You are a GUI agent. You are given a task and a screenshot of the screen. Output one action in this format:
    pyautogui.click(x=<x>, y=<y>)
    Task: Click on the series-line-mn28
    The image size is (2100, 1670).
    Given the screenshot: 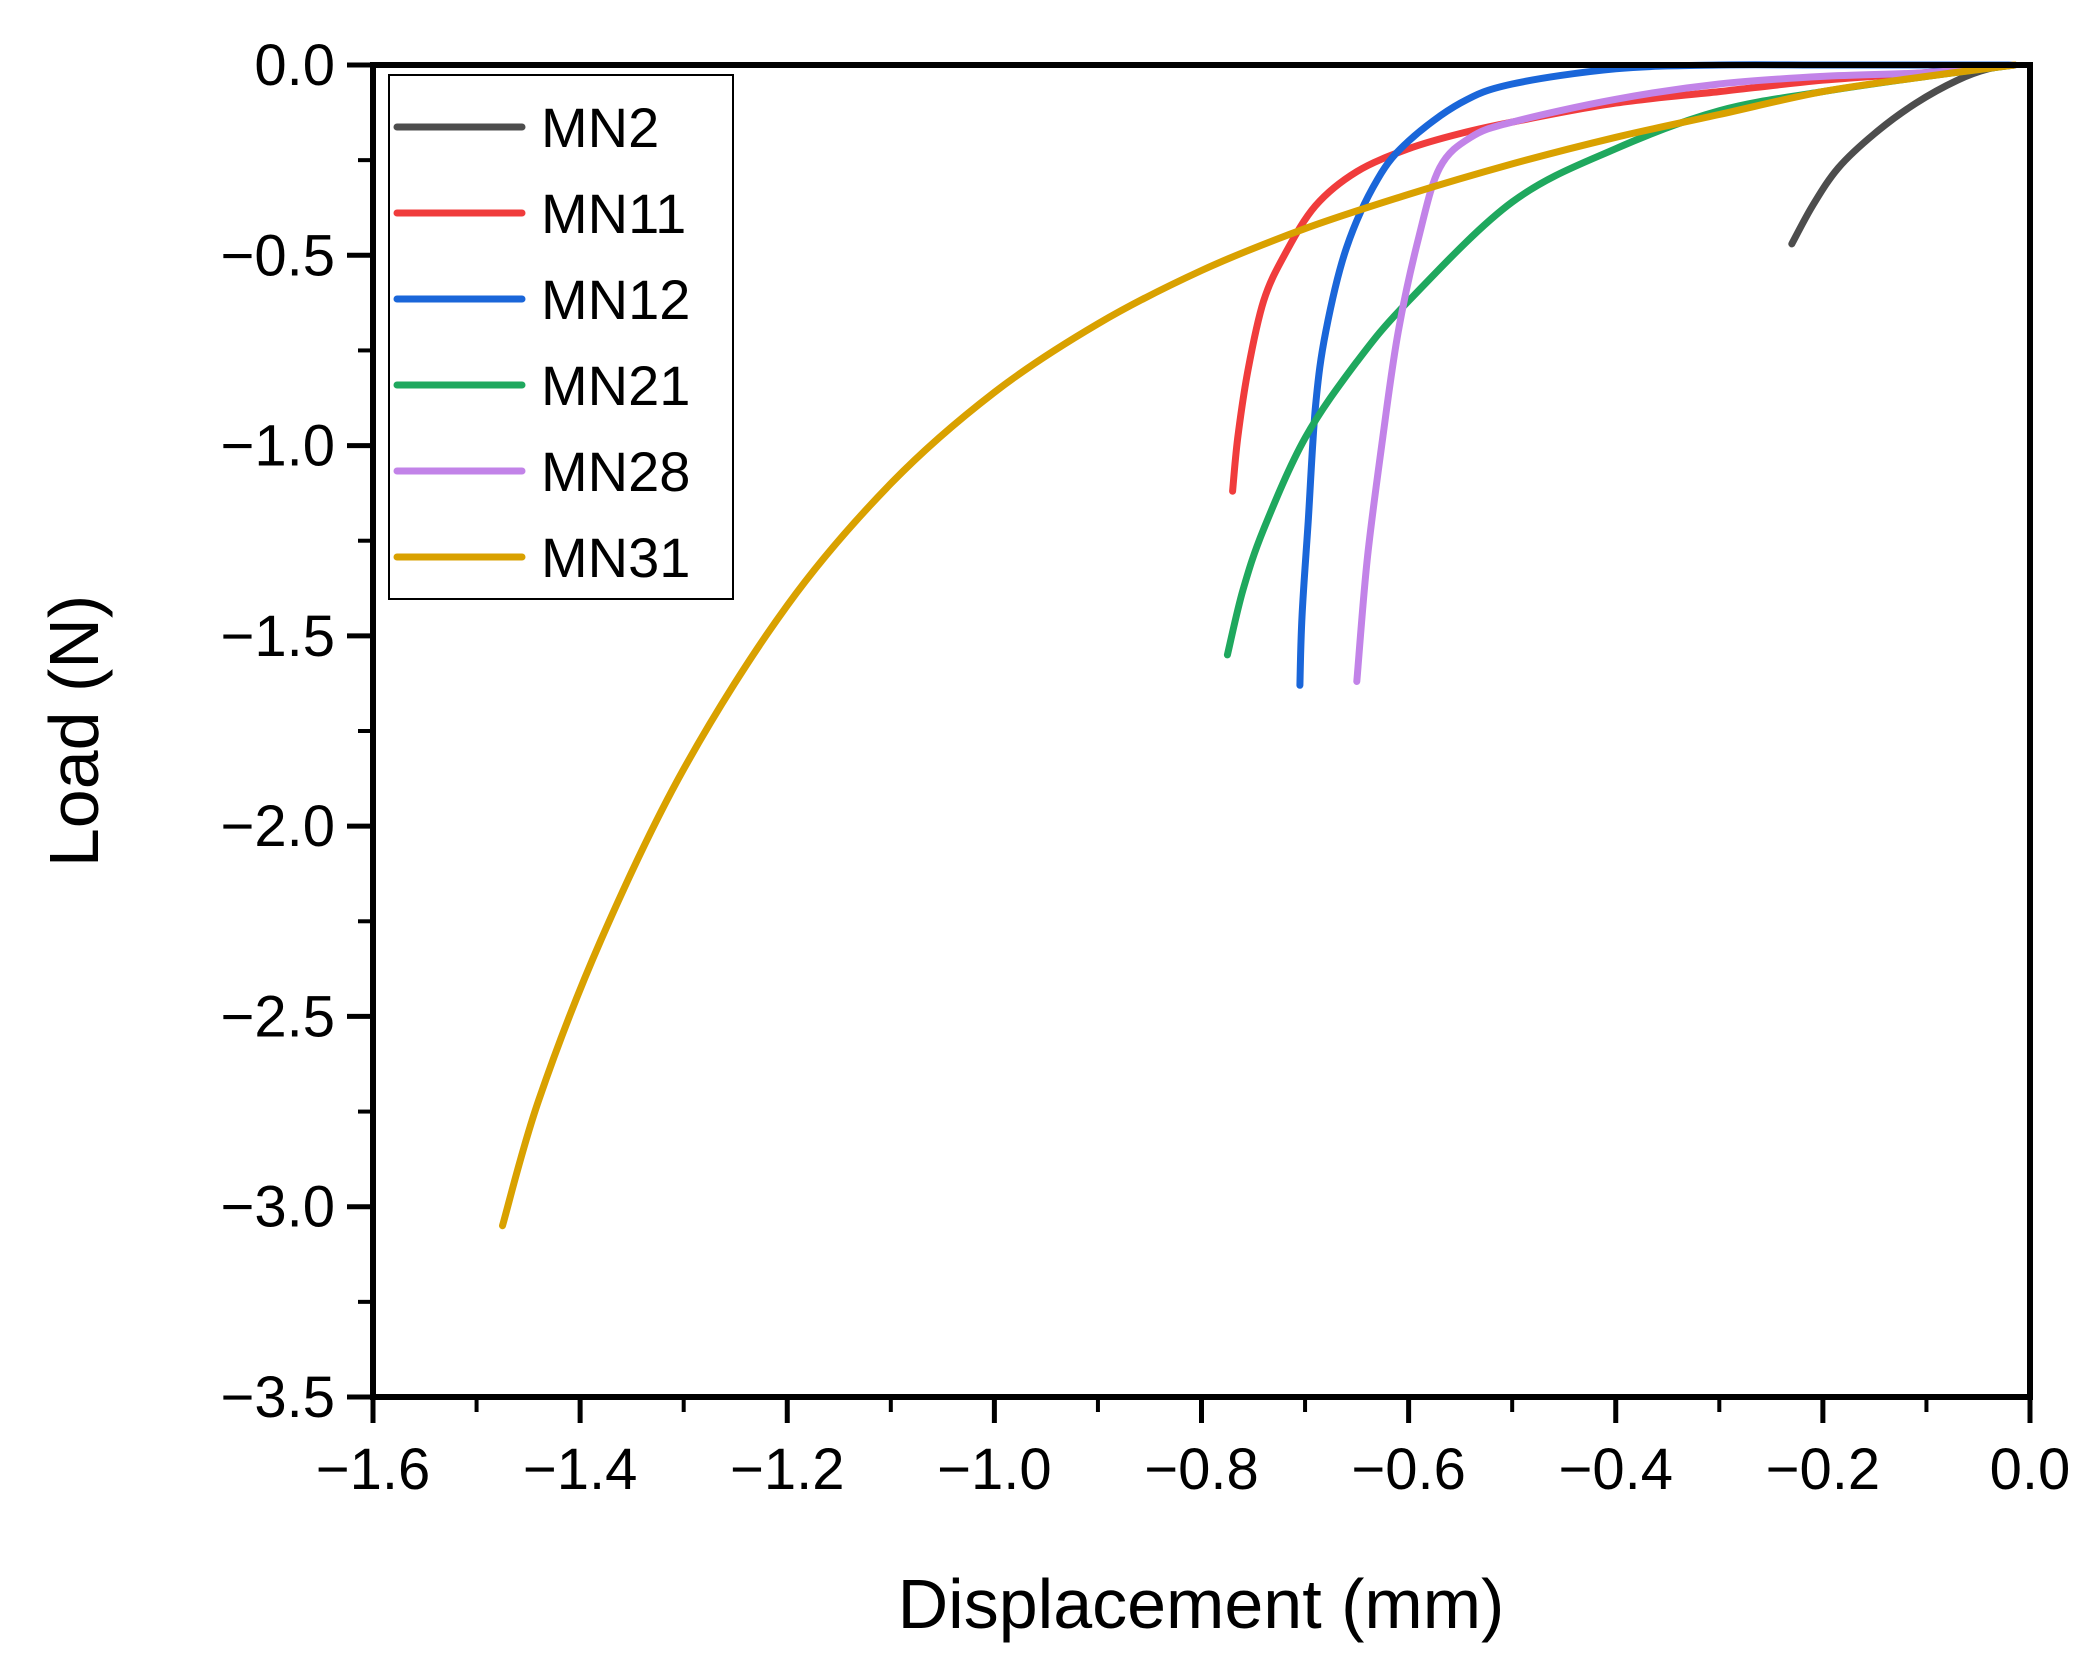 What is the action you would take?
    pyautogui.click(x=1685, y=373)
    